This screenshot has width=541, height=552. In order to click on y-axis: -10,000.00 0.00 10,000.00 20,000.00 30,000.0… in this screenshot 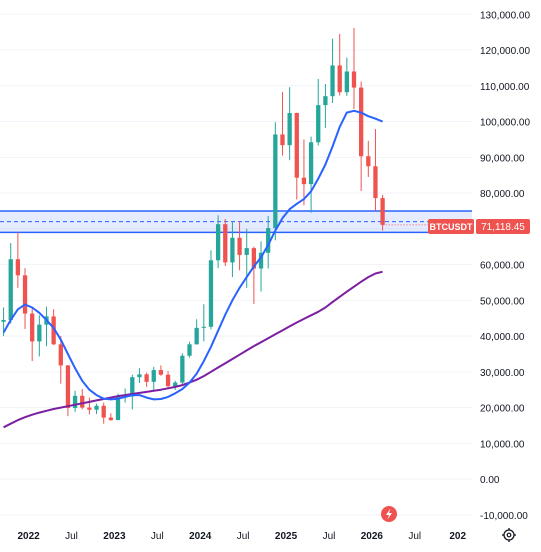, I will do `click(505, 266)`.